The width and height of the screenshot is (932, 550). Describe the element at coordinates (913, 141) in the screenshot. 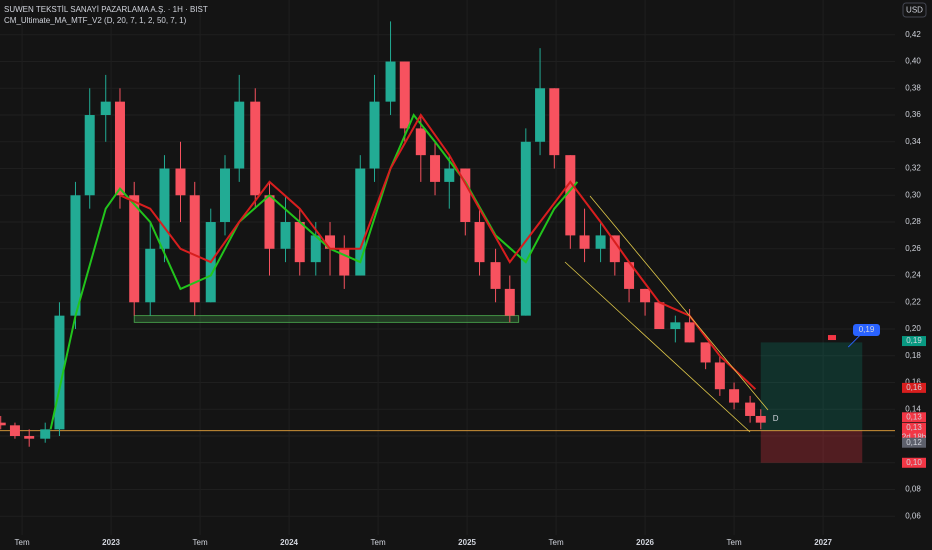

I see `y-tick-label: 0,34` at that location.